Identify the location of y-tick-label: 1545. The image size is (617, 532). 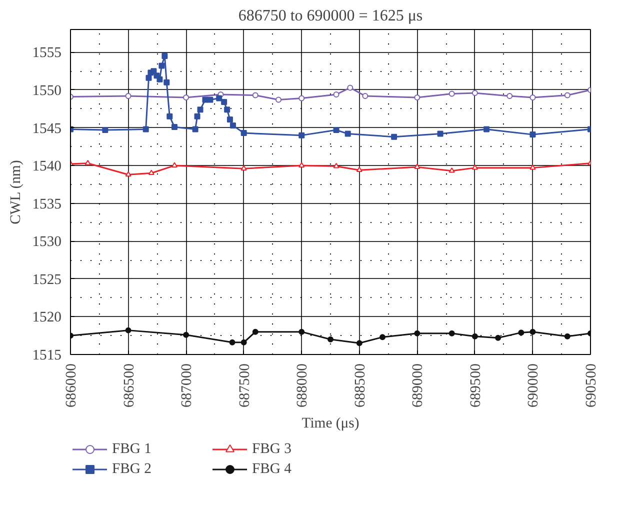
(47, 128).